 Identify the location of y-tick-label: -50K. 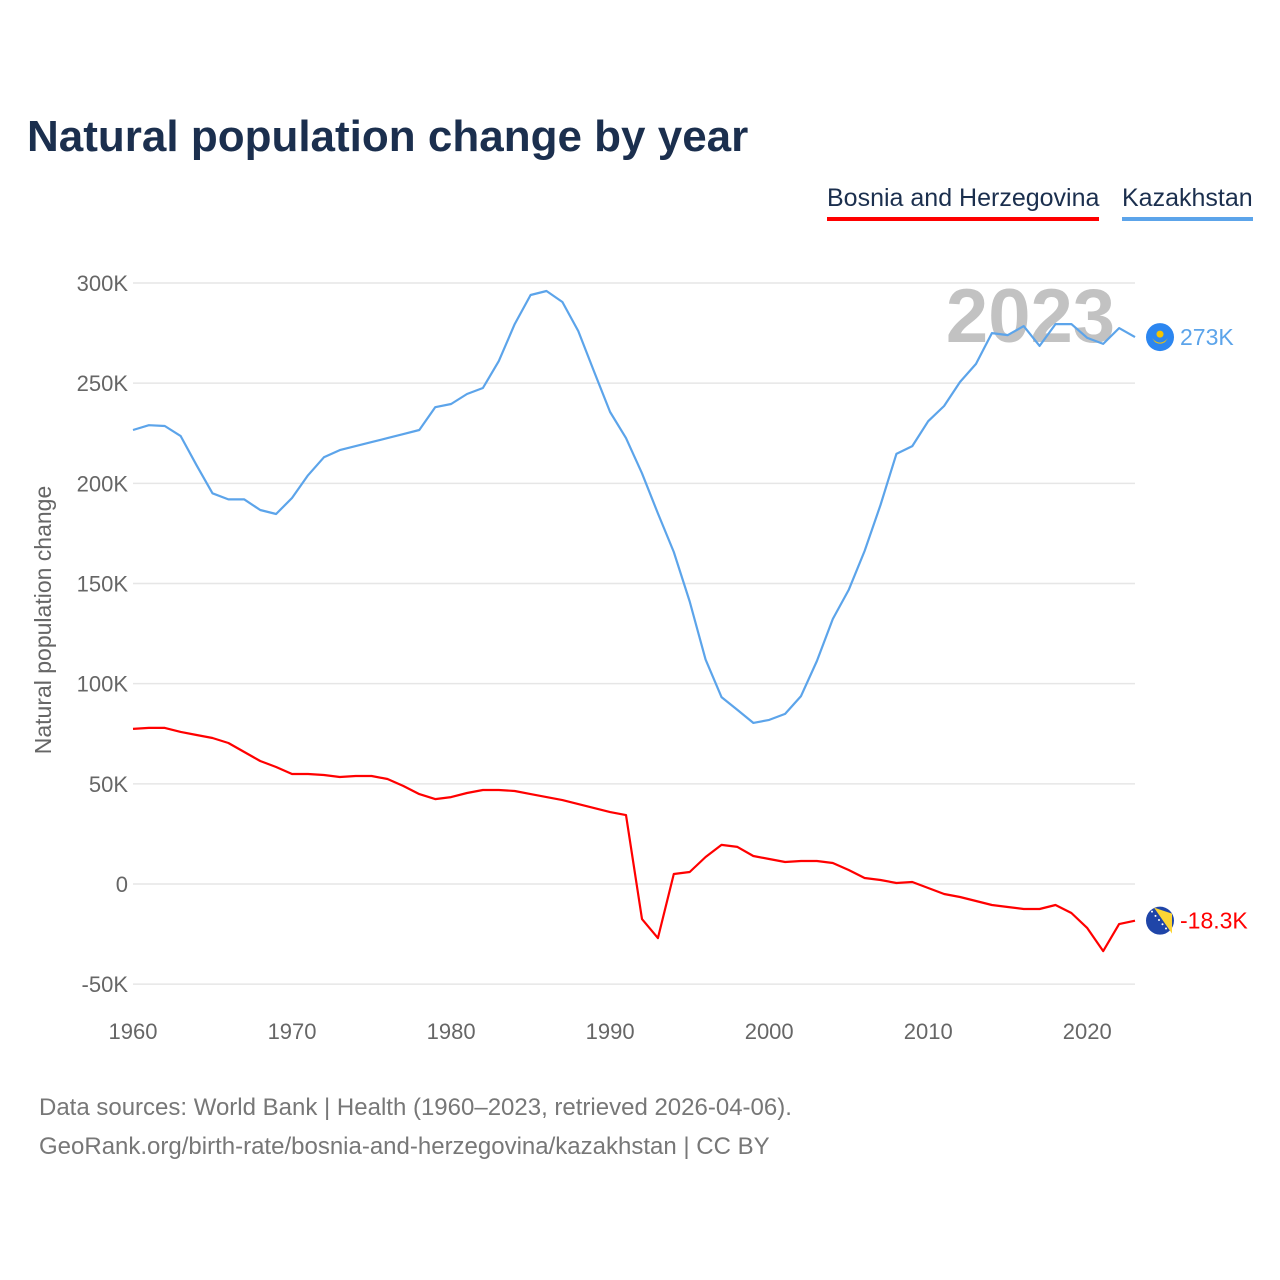
(105, 984).